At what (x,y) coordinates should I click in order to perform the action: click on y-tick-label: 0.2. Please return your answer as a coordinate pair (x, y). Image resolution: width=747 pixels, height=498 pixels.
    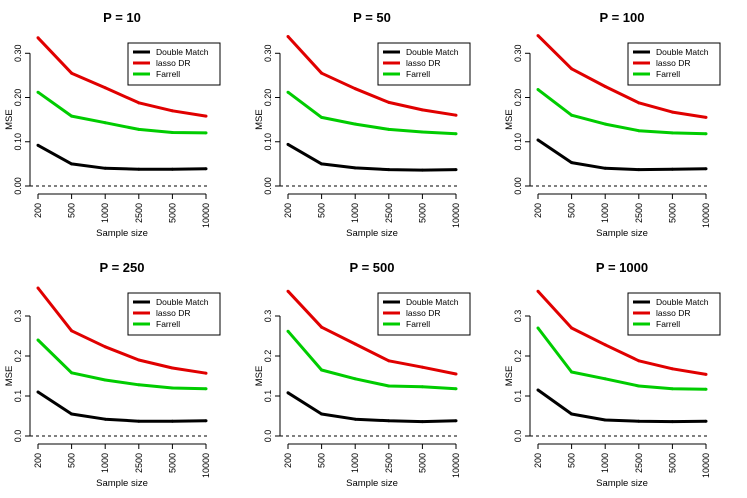
    Looking at the image, I should click on (518, 356).